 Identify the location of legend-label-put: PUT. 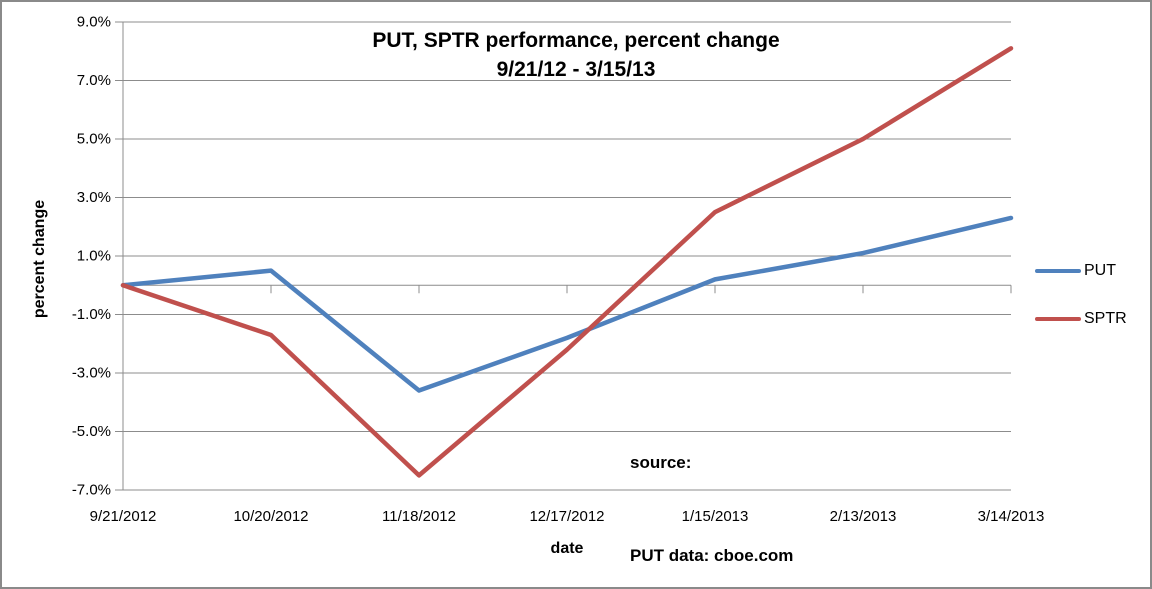
(1100, 270).